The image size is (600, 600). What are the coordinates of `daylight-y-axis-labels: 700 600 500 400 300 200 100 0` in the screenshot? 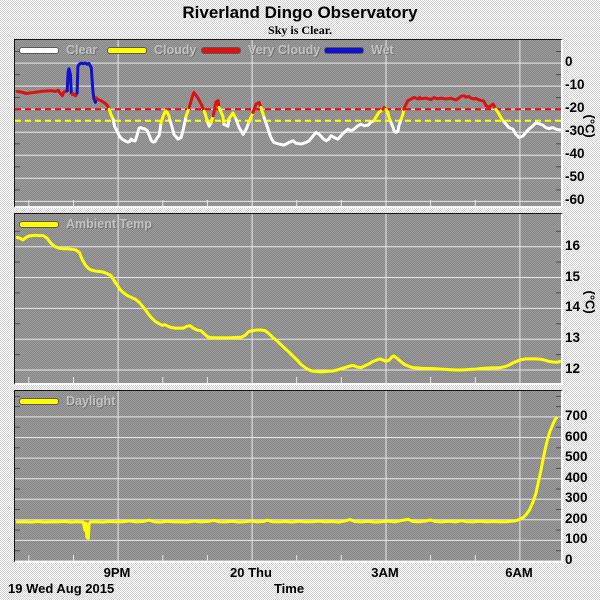 It's located at (581, 478).